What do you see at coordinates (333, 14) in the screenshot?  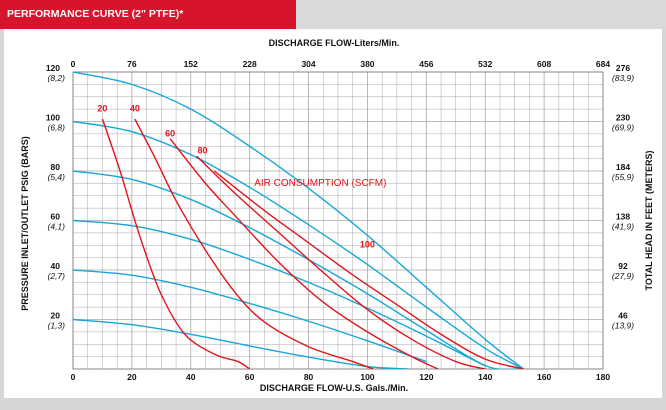 I see `header-bar: PERFORMANCE CURVE (2" PTFE)*` at bounding box center [333, 14].